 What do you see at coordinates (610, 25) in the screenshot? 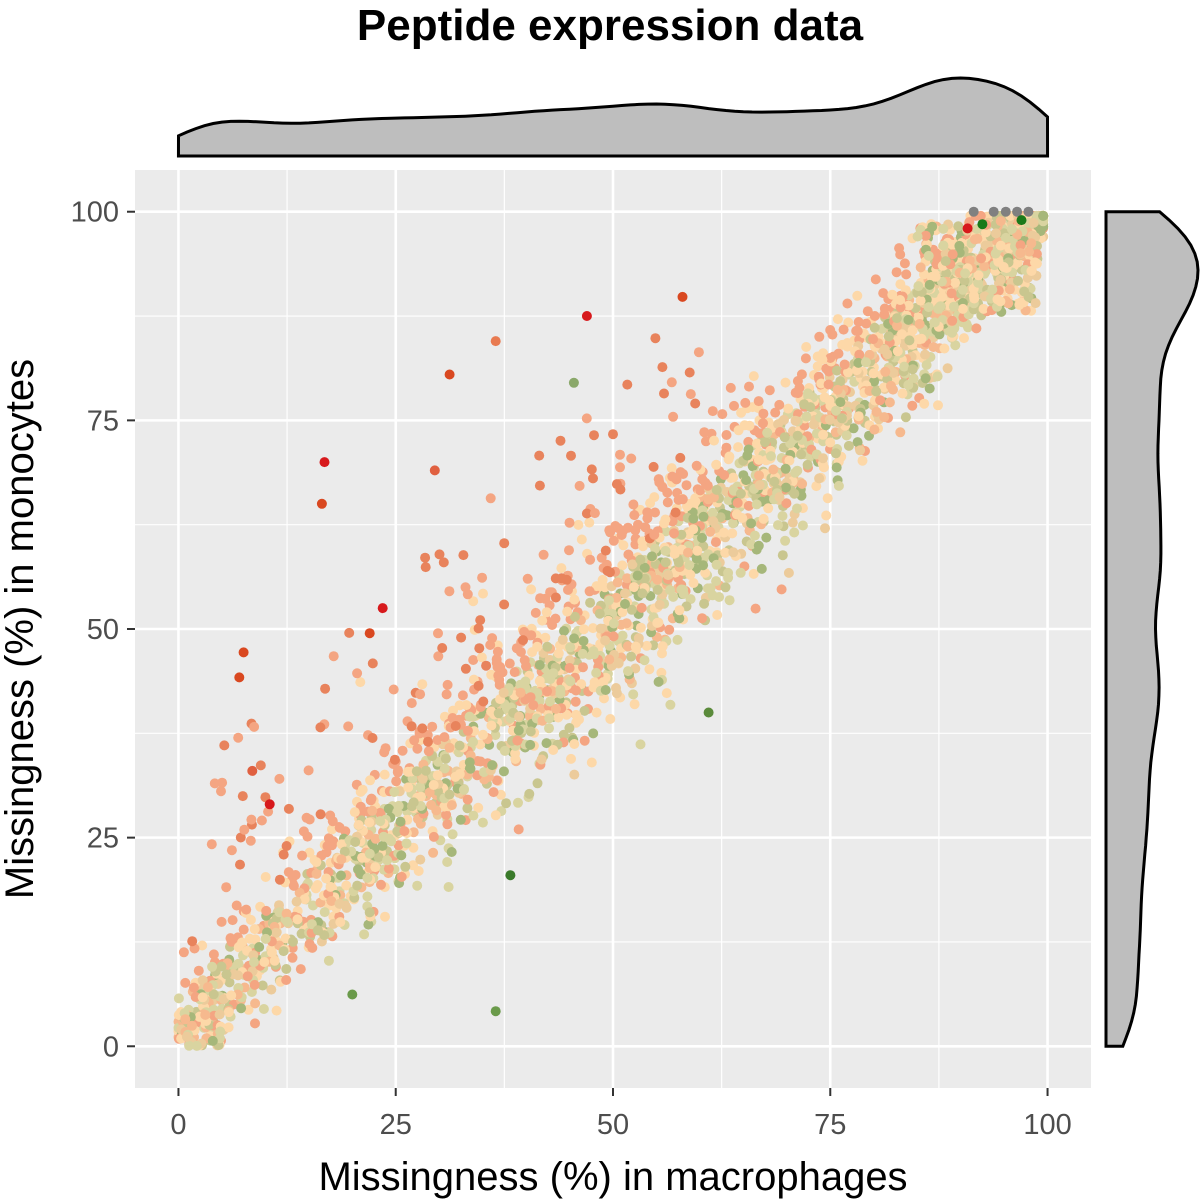
I see `chart-title: Peptide expression data` at bounding box center [610, 25].